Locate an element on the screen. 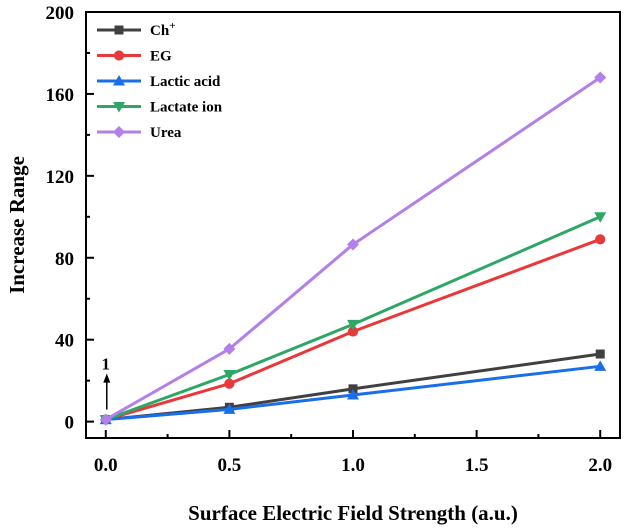 The height and width of the screenshot is (530, 627). x-tick-label: 1.0 is located at coordinates (353, 465).